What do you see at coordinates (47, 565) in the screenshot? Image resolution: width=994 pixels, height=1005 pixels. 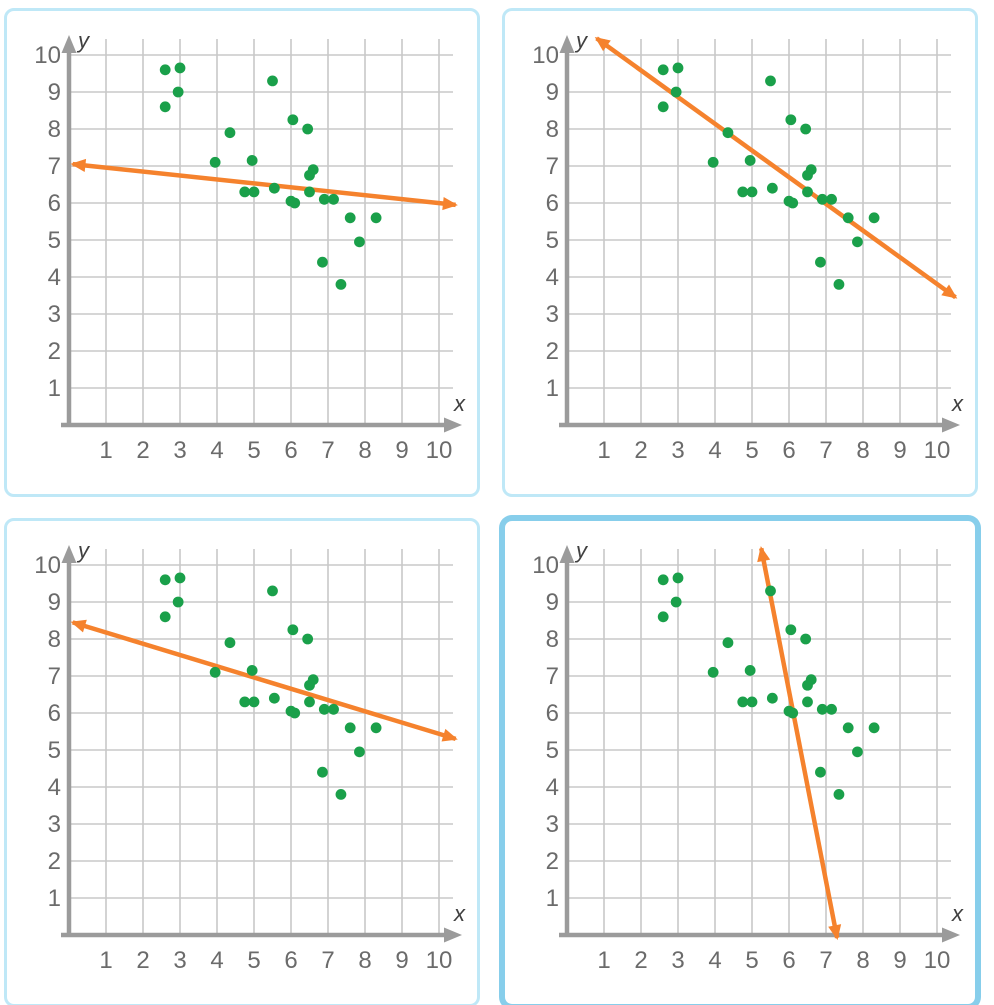 I see `y-tick-label: 10` at bounding box center [47, 565].